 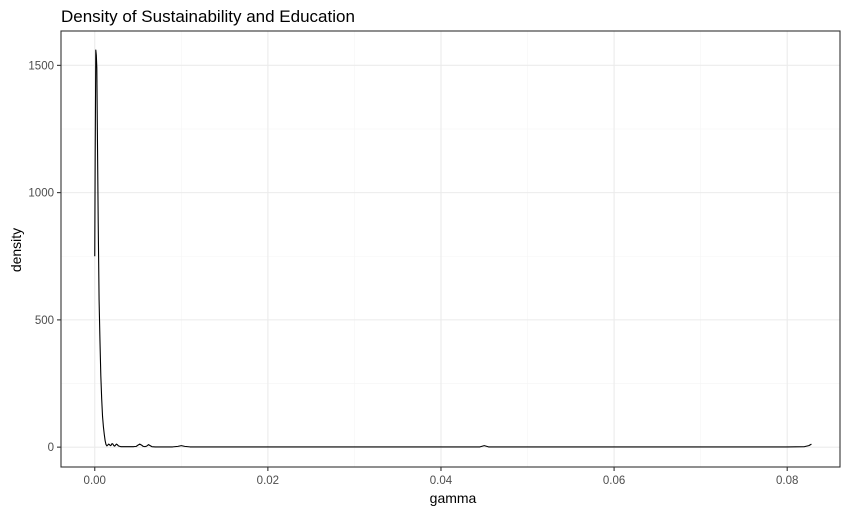 I want to click on x-tick-label: 0.00, so click(x=95, y=481).